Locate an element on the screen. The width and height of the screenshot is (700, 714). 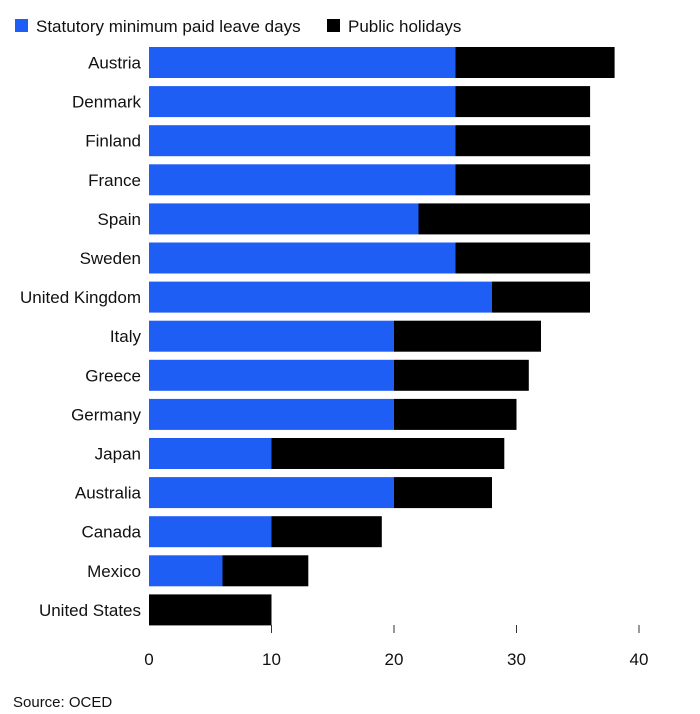
bar-spain-public-holidays is located at coordinates (504, 219).